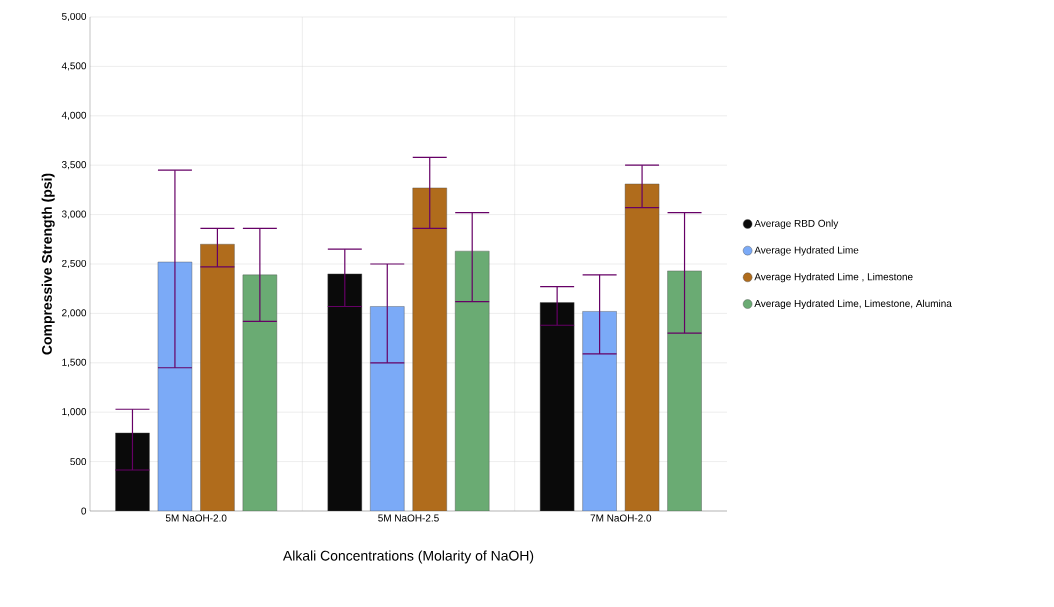  Describe the element at coordinates (74, 165) in the screenshot. I see `y-tick-label: 3,500` at that location.